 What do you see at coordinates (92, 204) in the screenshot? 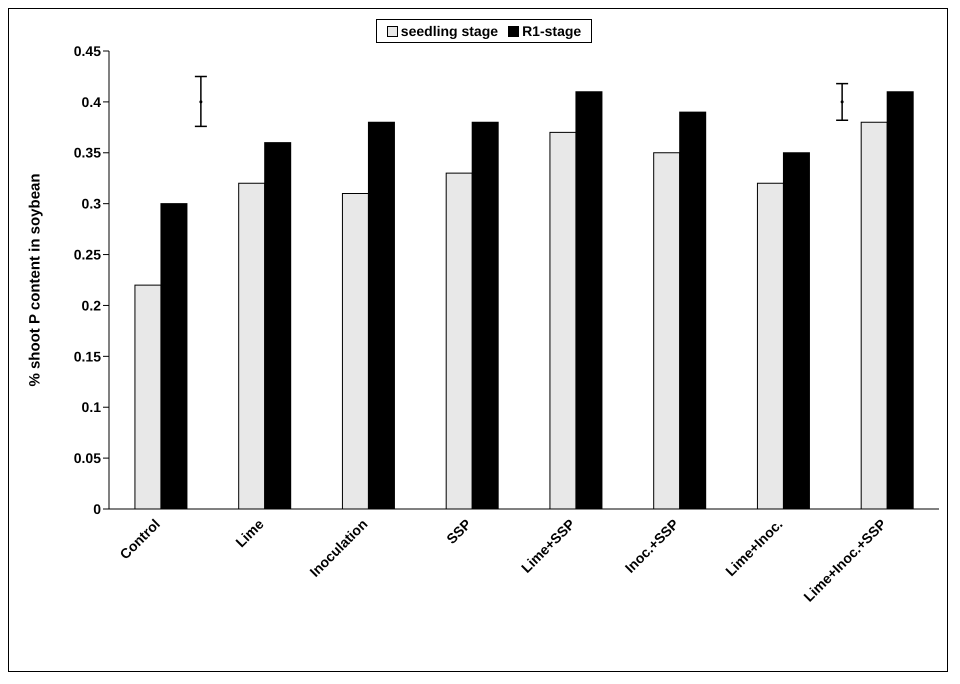
I see `y-tick-label: 0.3` at bounding box center [92, 204].